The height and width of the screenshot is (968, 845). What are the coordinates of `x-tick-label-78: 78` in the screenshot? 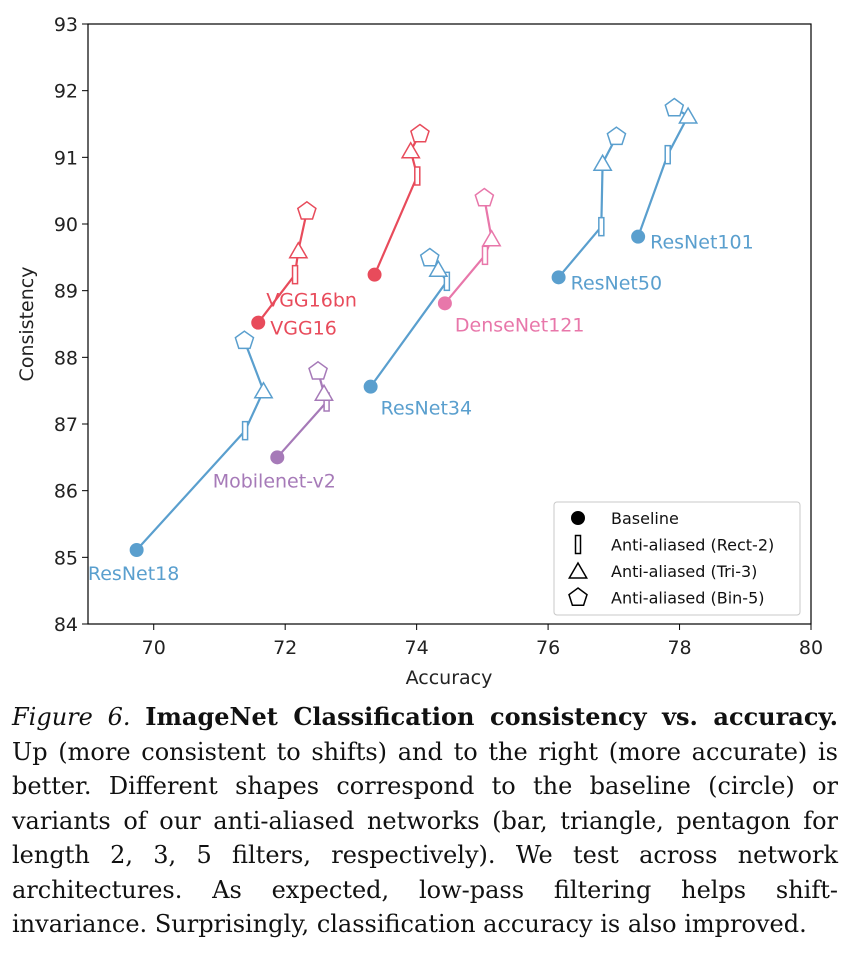 It's located at (679, 648).